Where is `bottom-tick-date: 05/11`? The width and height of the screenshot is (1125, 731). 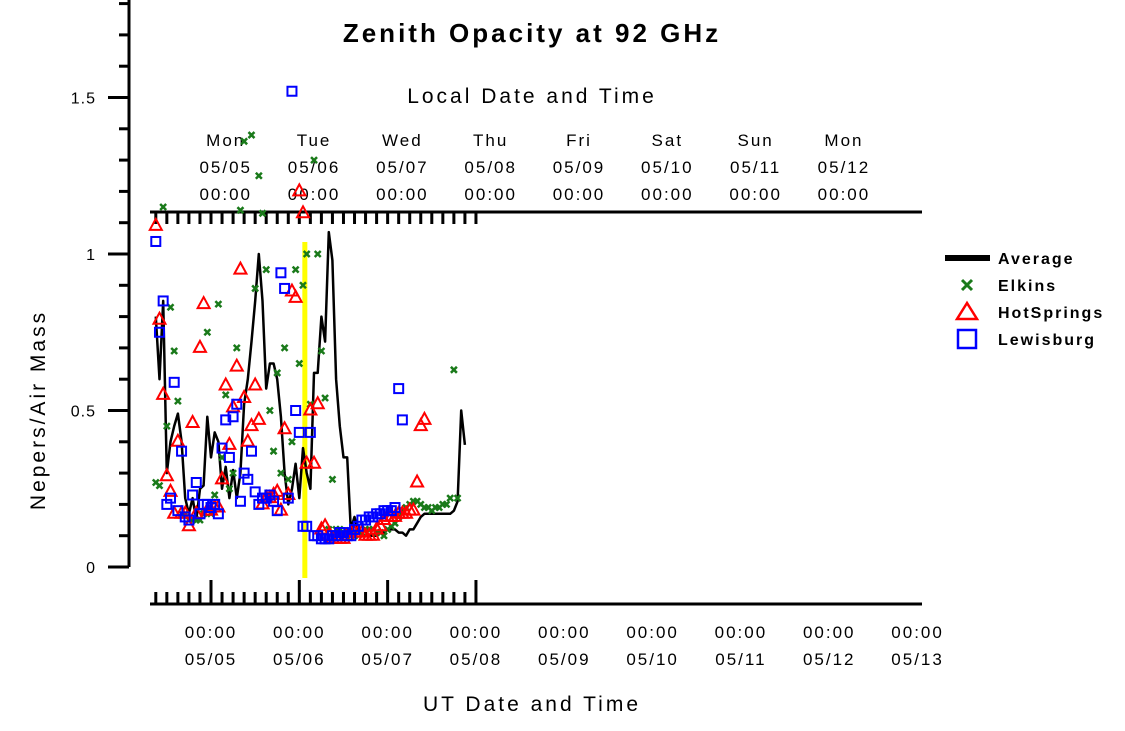
bottom-tick-date: 05/11 is located at coordinates (740, 659).